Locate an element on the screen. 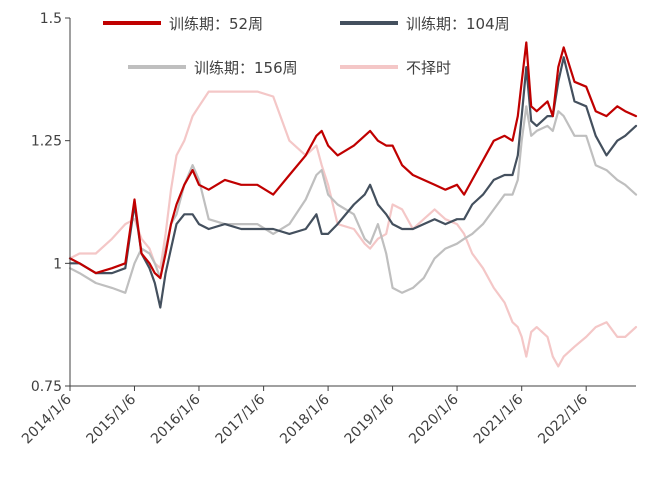 Image resolution: width=645 pixels, height=480 pixels. y-tick-label: 1.25 is located at coordinates (46, 142).